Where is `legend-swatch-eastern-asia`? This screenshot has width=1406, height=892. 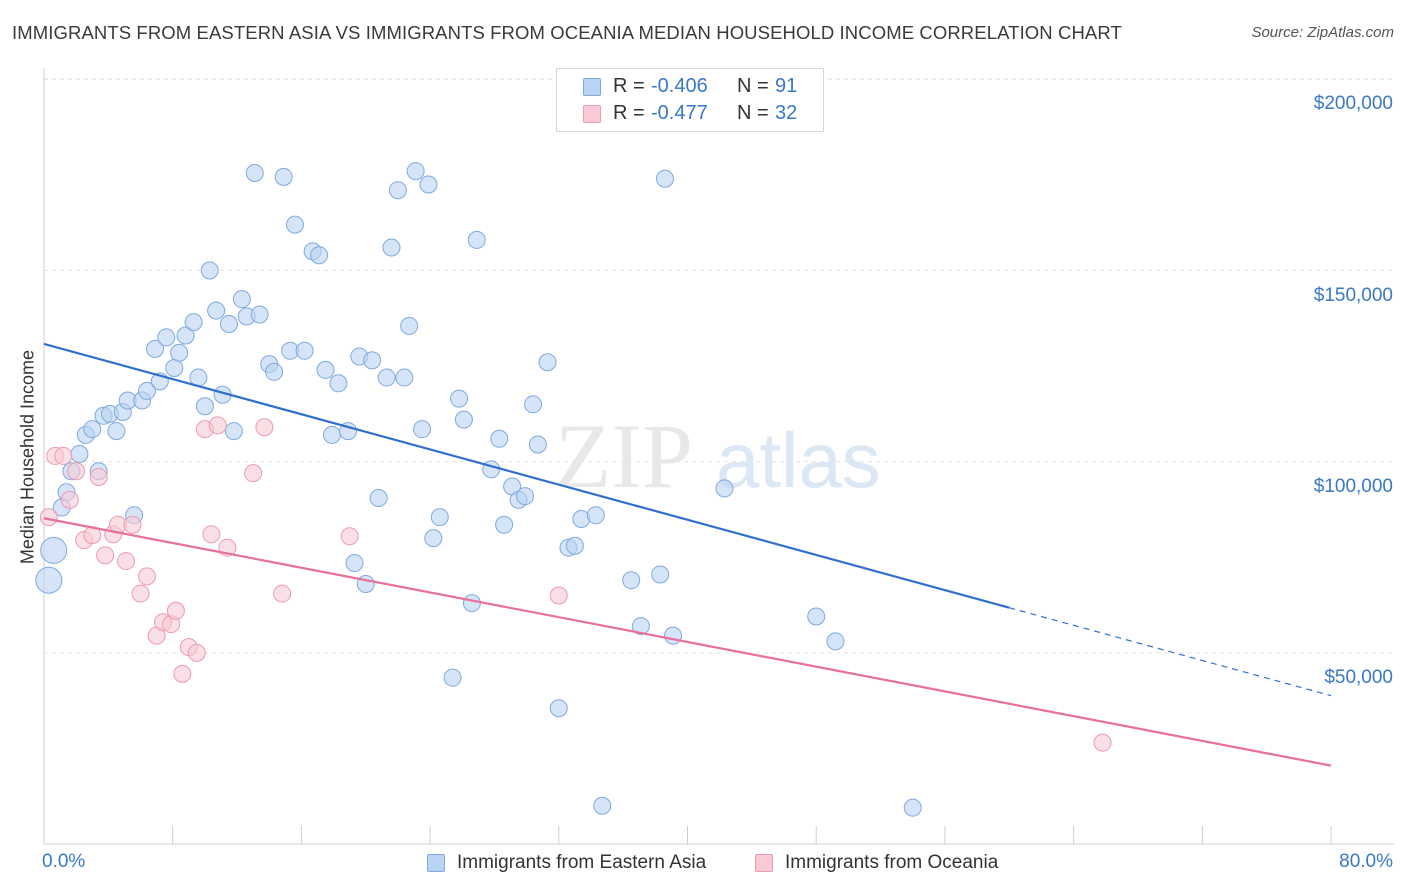 legend-swatch-eastern-asia is located at coordinates (436, 863).